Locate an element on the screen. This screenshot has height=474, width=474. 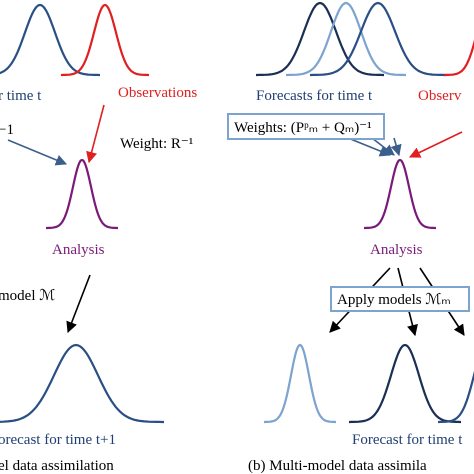
weights-box is located at coordinates (306, 126).